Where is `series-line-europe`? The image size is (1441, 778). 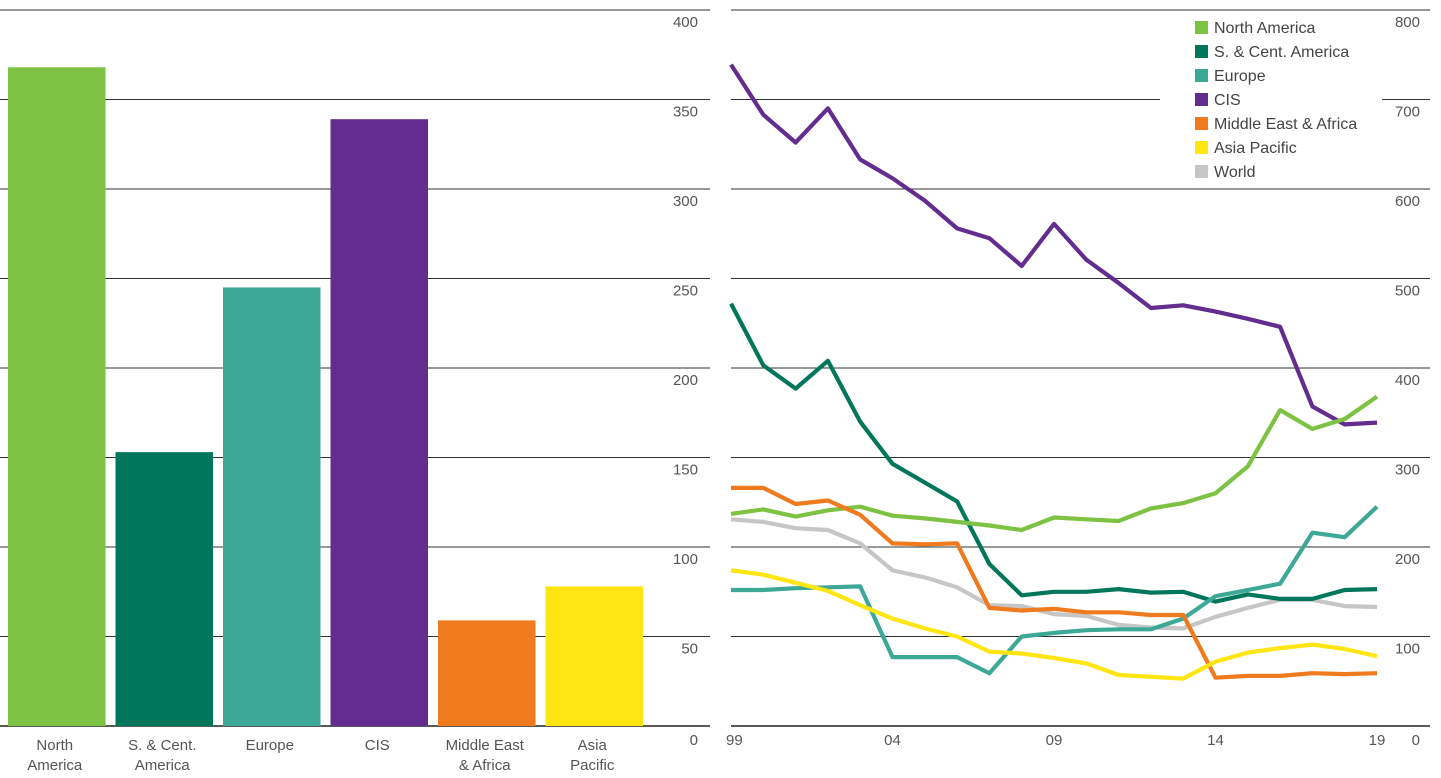
series-line-europe is located at coordinates (1055, 590).